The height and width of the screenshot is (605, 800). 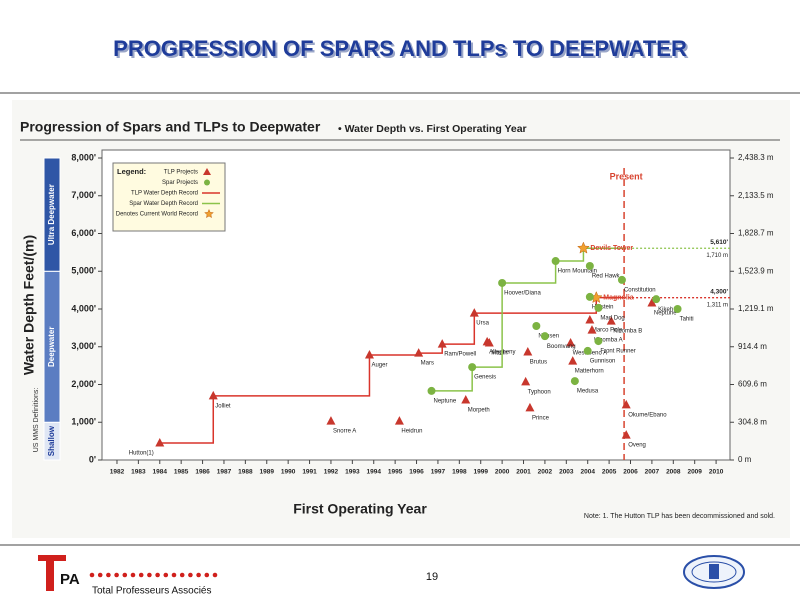 What do you see at coordinates (83, 346) in the screenshot?
I see `y-tick-label: 3,000'` at bounding box center [83, 346].